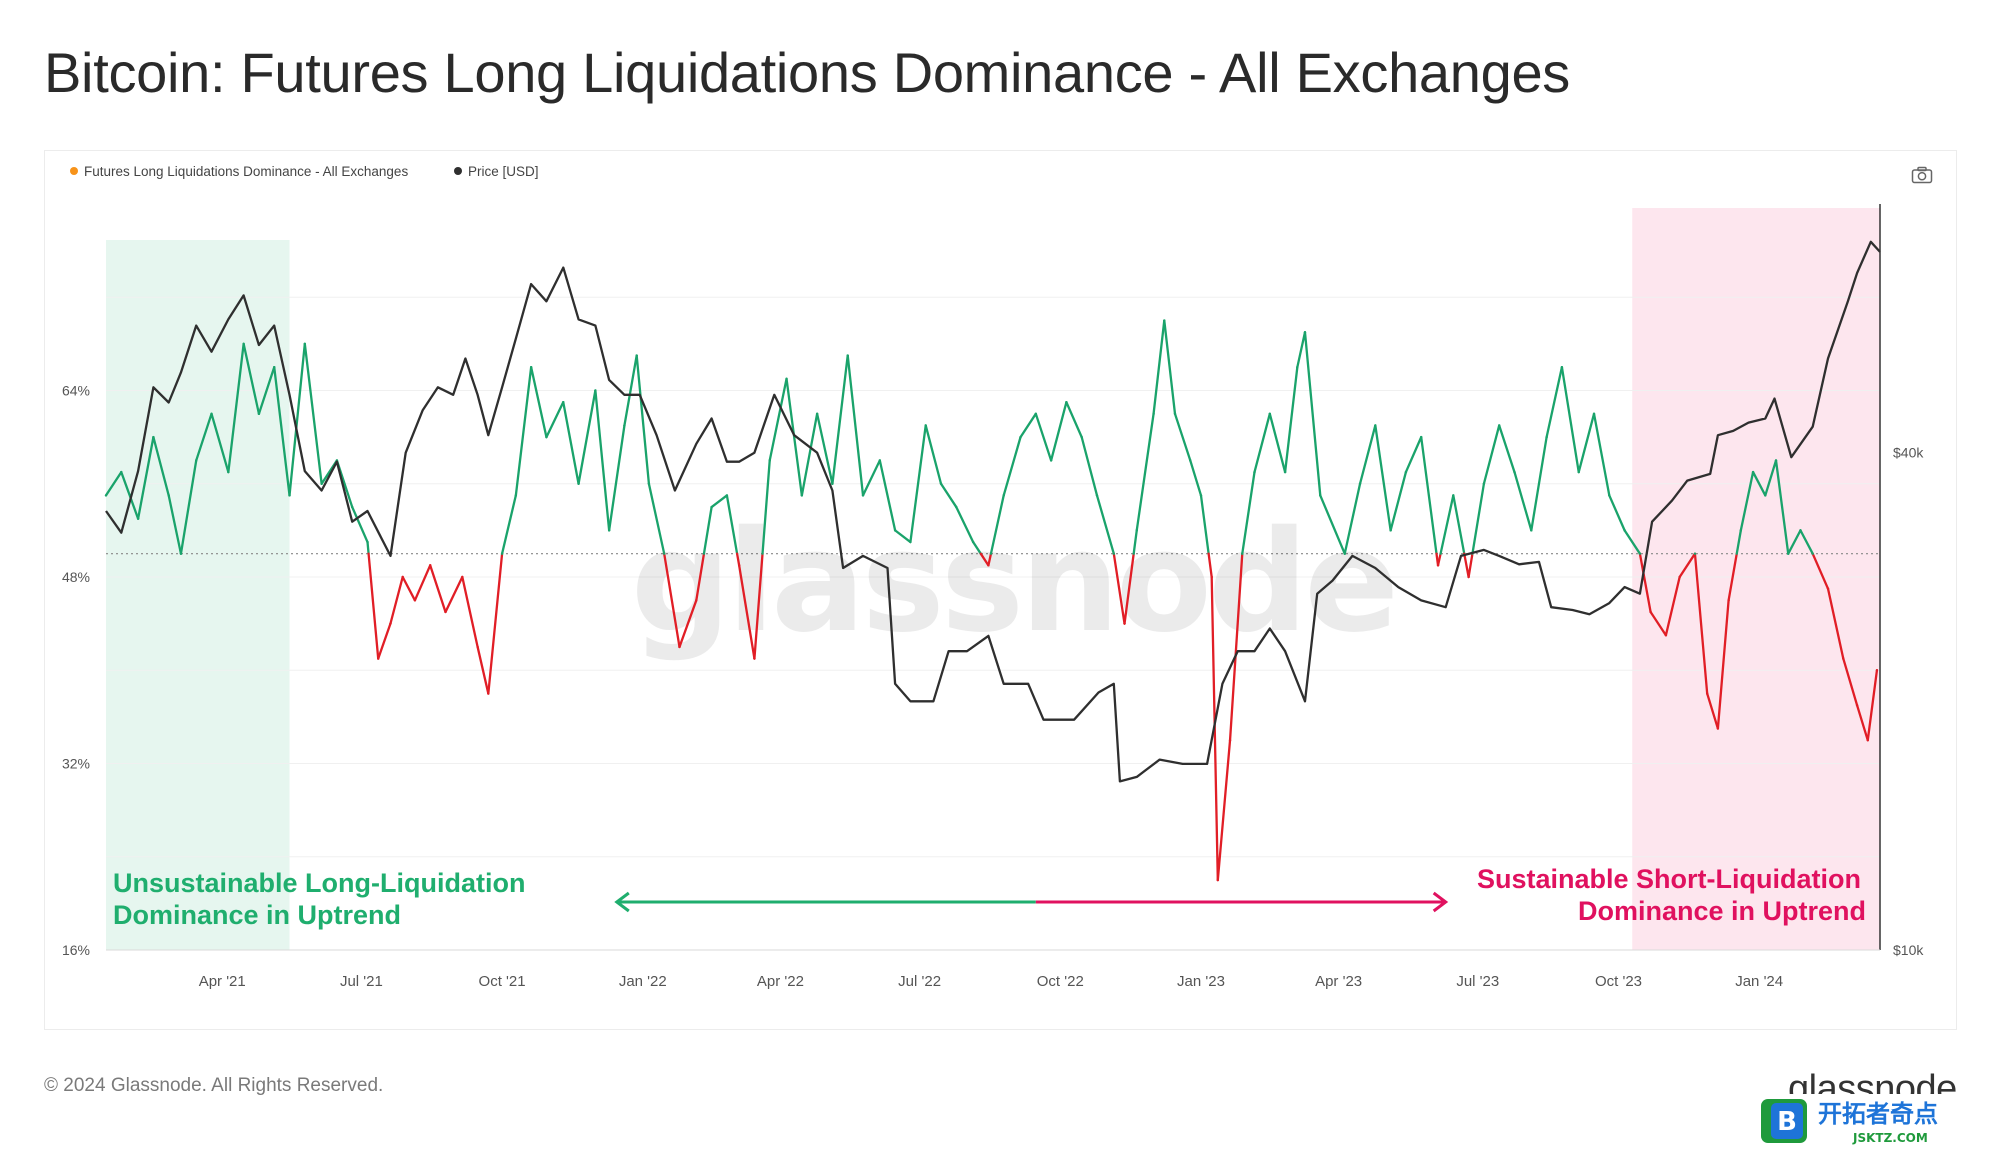 The image size is (1999, 1152). What do you see at coordinates (1618, 981) in the screenshot?
I see `x-tick-label: Oct '23` at bounding box center [1618, 981].